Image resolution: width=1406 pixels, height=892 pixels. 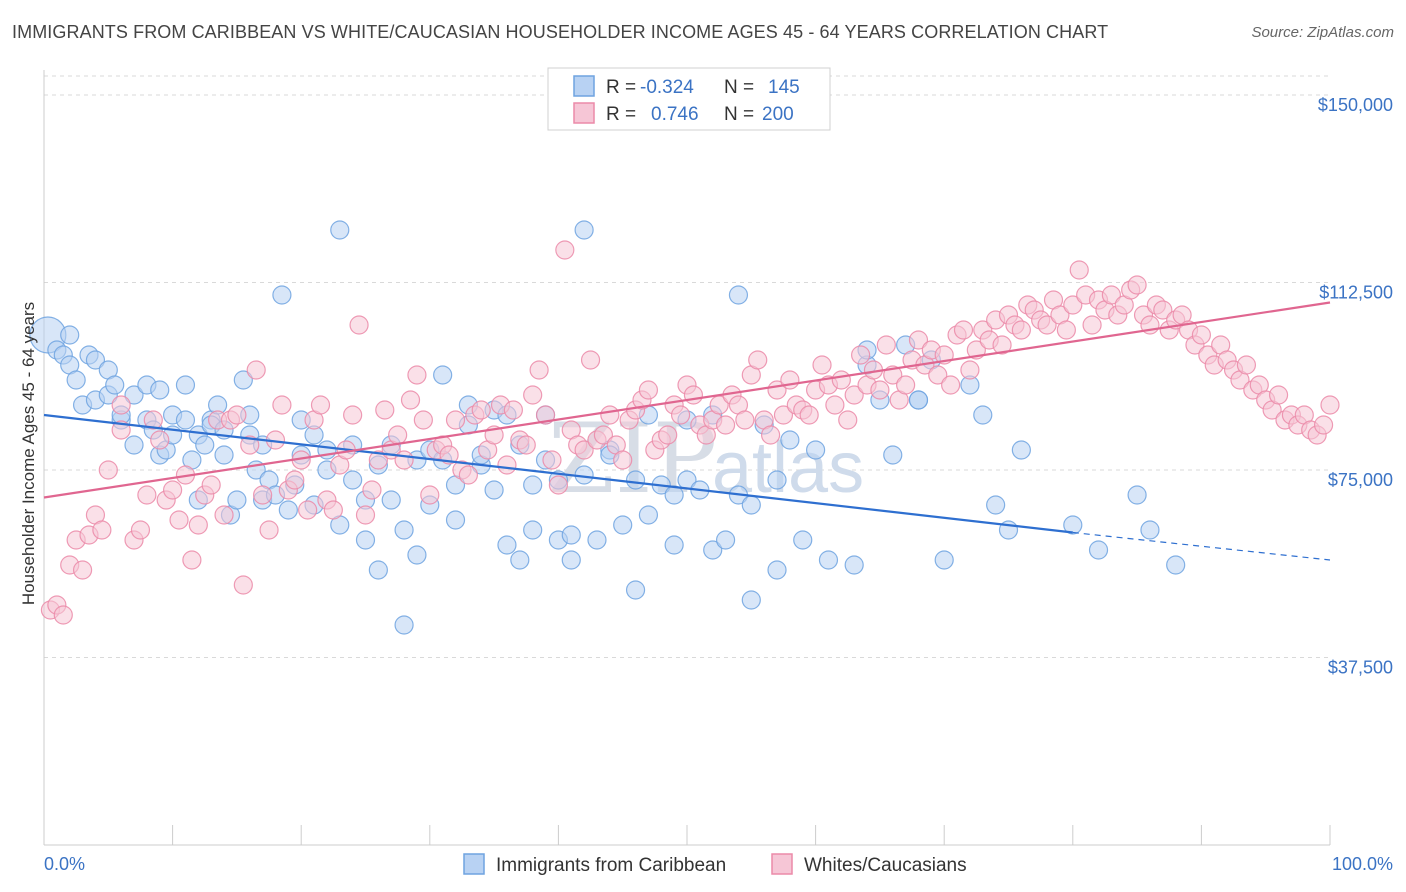 What do you see at coordinates (784, 87) in the screenshot?
I see `legend-n-value-1: 145` at bounding box center [784, 87].